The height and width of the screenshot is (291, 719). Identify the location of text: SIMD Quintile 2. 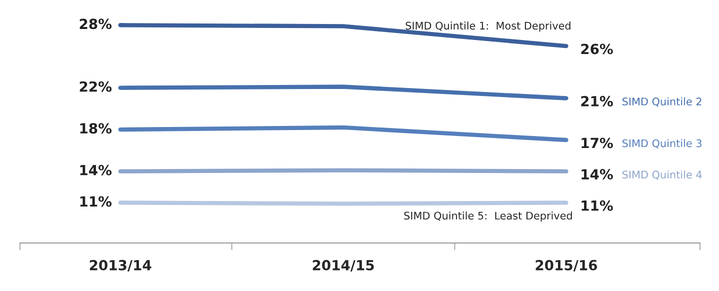
(662, 102).